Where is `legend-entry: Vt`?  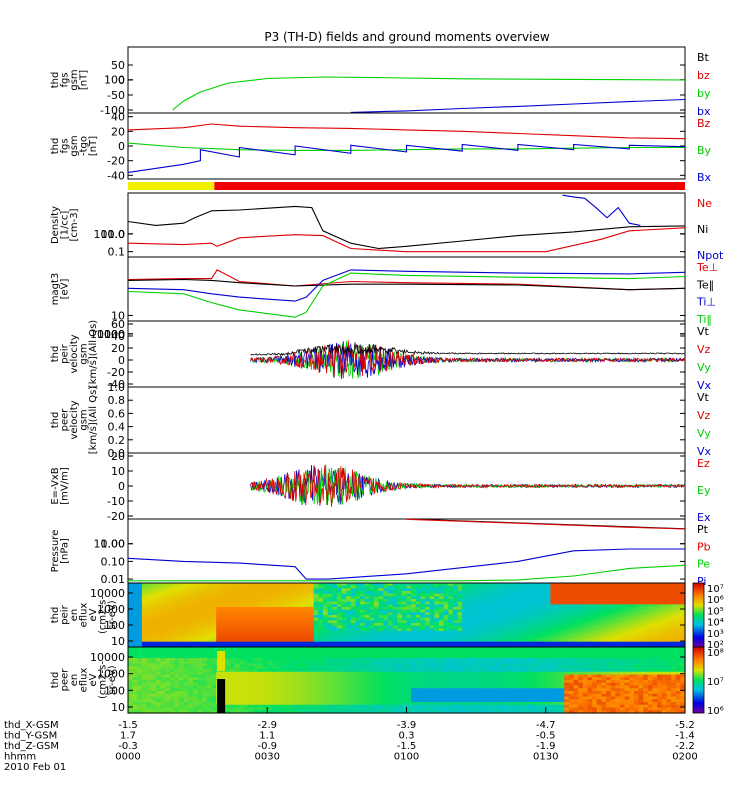
legend-entry: Vt is located at coordinates (703, 331).